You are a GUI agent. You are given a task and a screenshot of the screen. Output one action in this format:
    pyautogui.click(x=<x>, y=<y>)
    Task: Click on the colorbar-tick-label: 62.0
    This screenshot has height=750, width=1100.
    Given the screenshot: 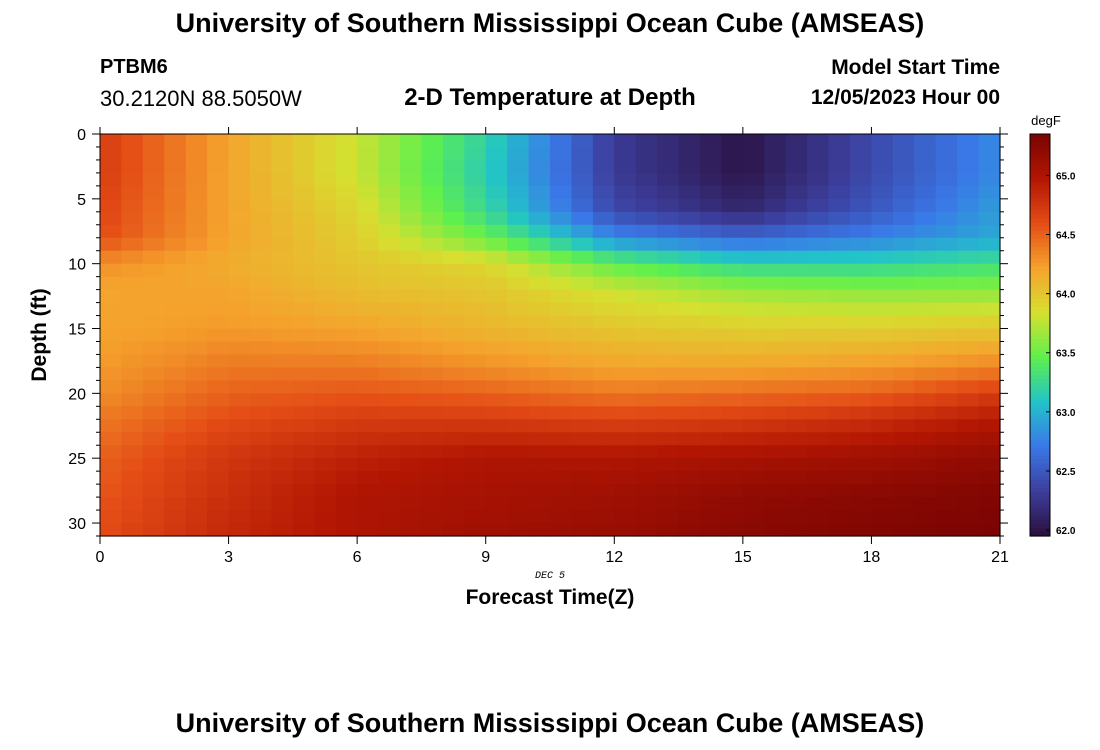 What is the action you would take?
    pyautogui.click(x=1066, y=531)
    